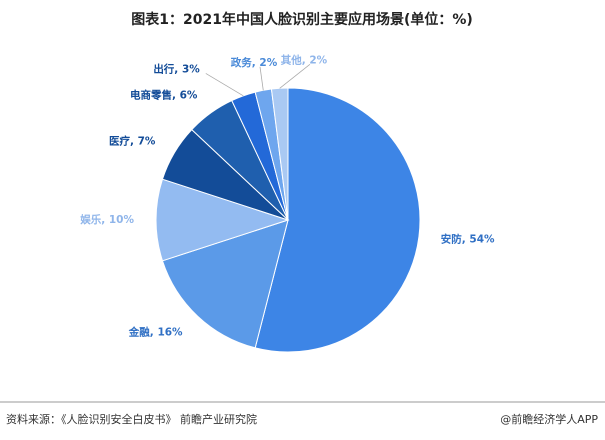  Describe the element at coordinates (155, 331) in the screenshot. I see `data-label: 金融, 16%` at that location.